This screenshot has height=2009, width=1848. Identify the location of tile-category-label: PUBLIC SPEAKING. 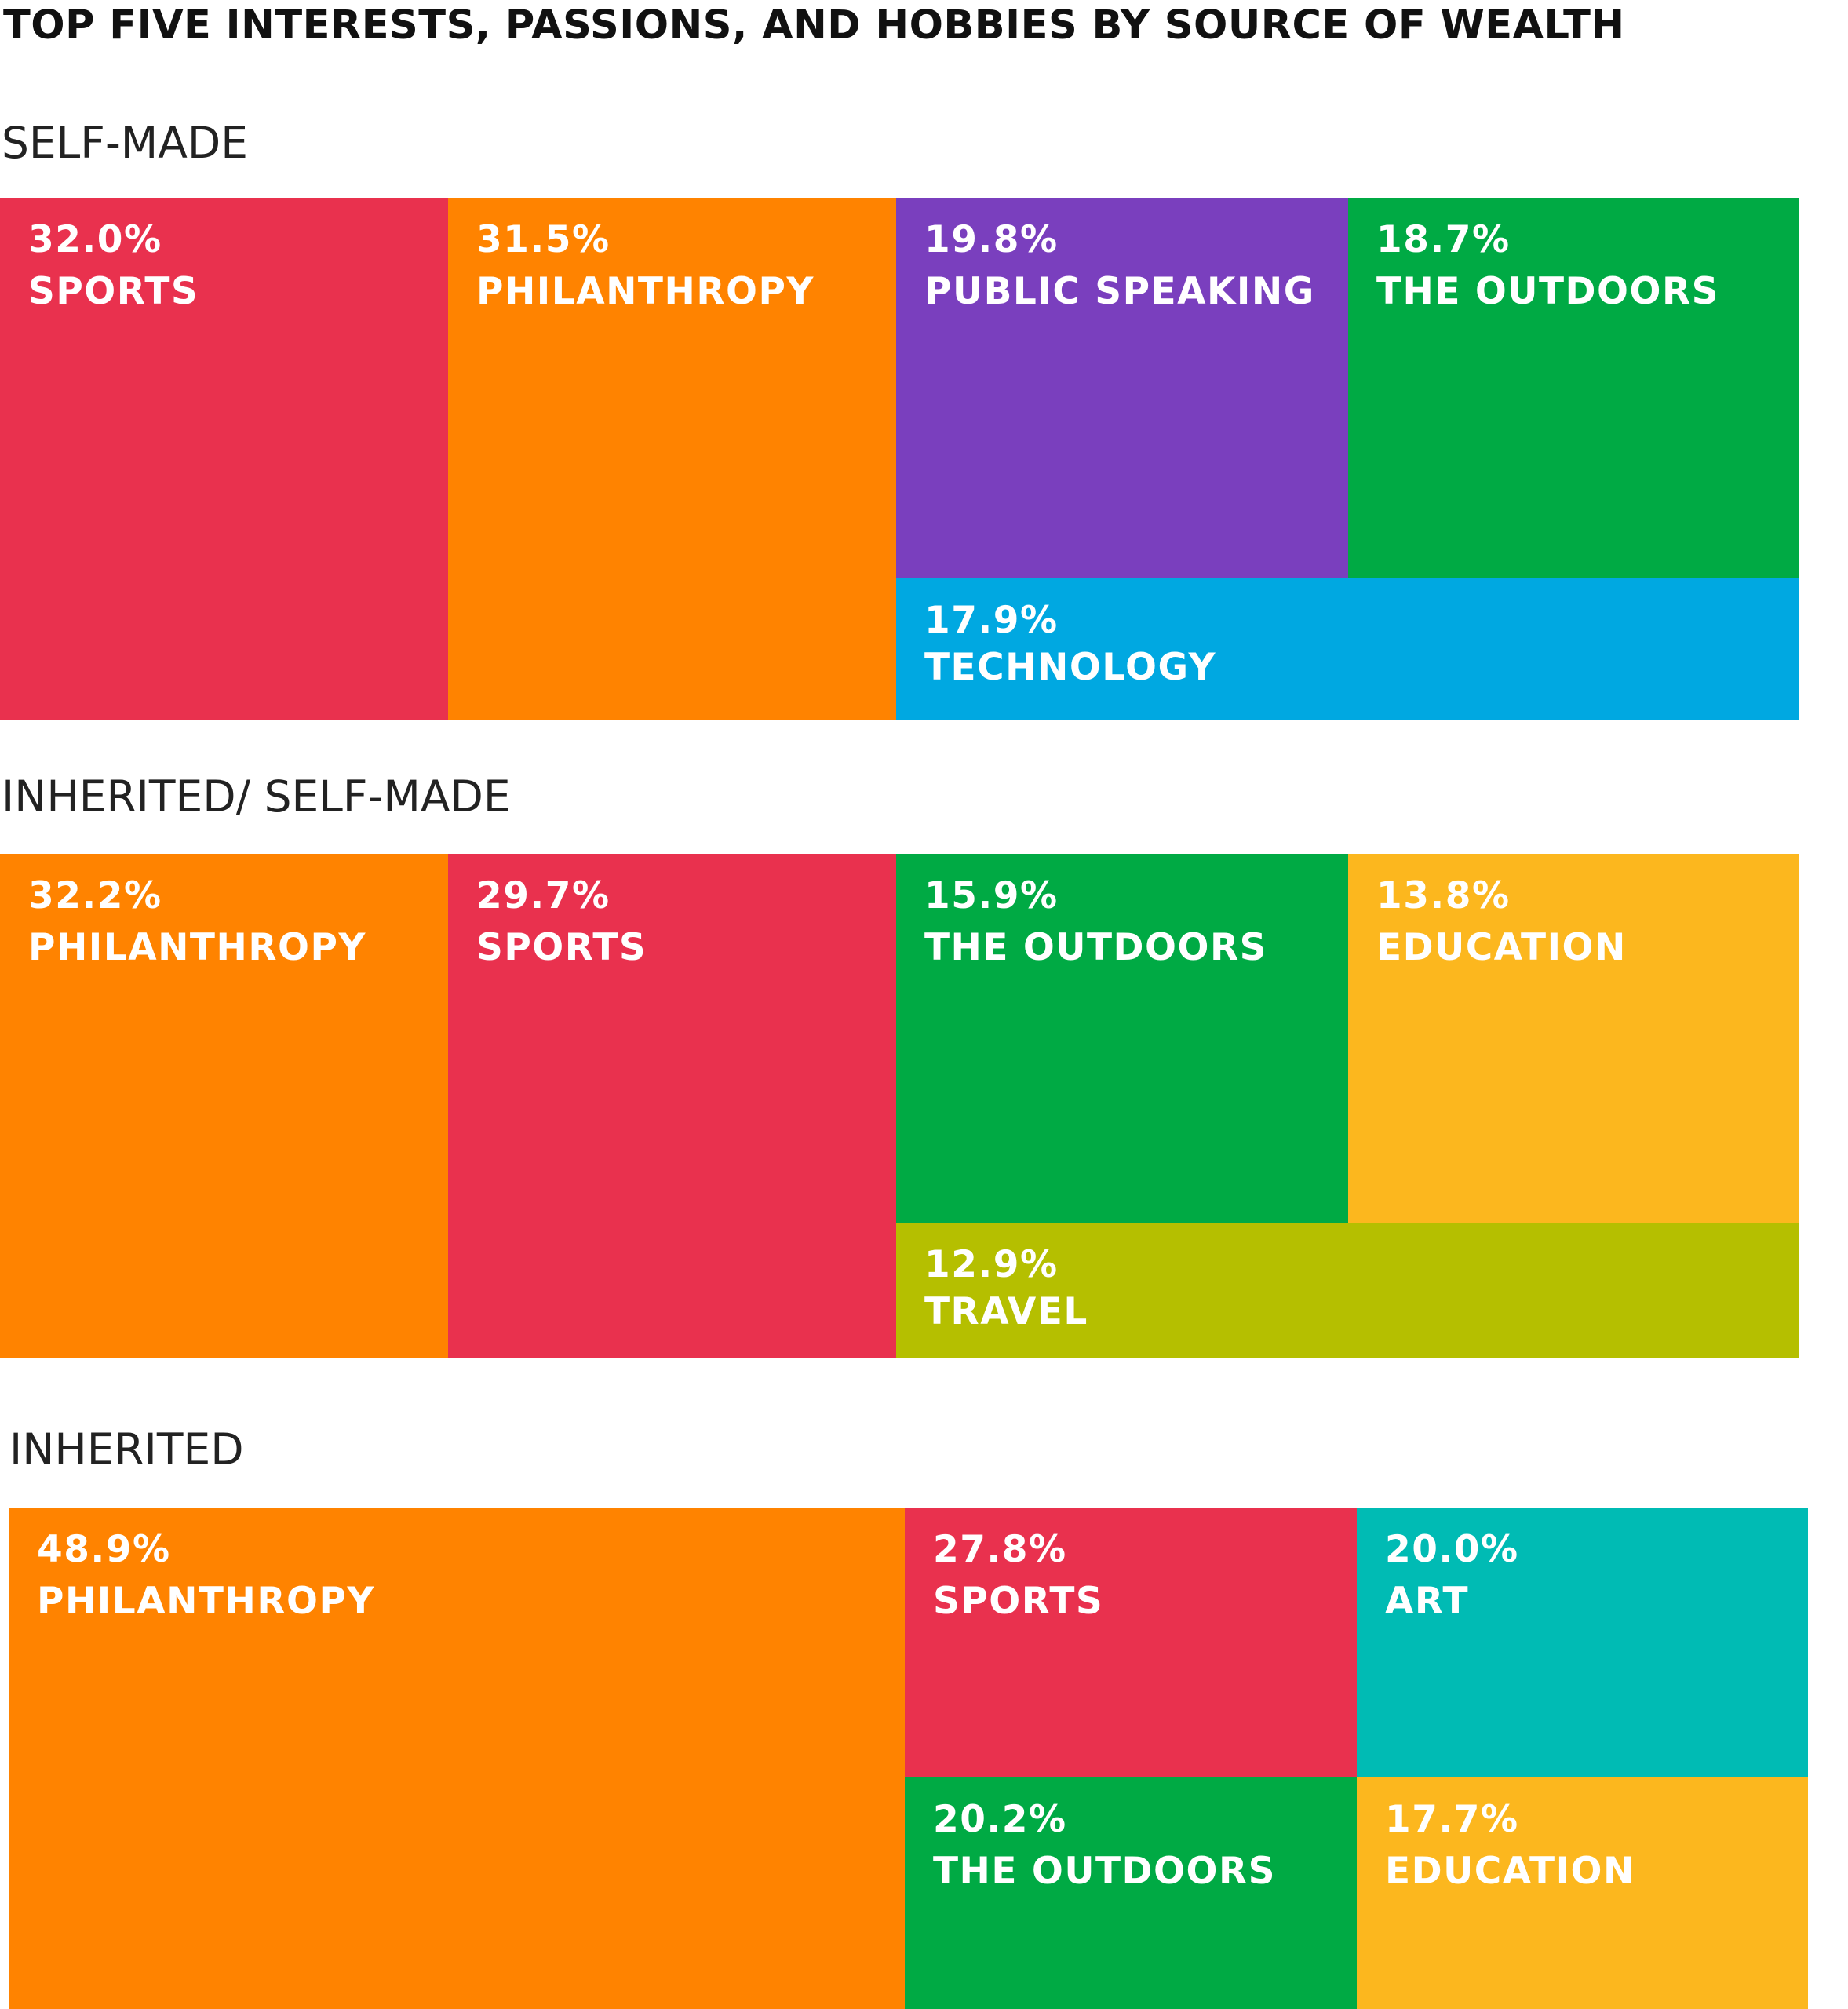
(1119, 291).